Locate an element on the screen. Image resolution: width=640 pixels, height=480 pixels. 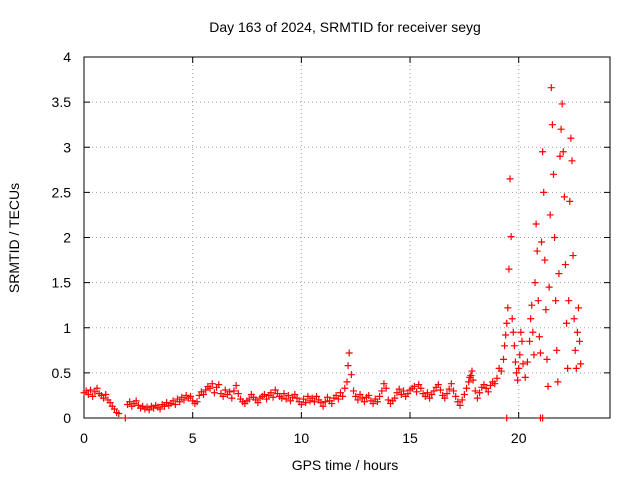
x-tick-label: 10 is located at coordinates (302, 438).